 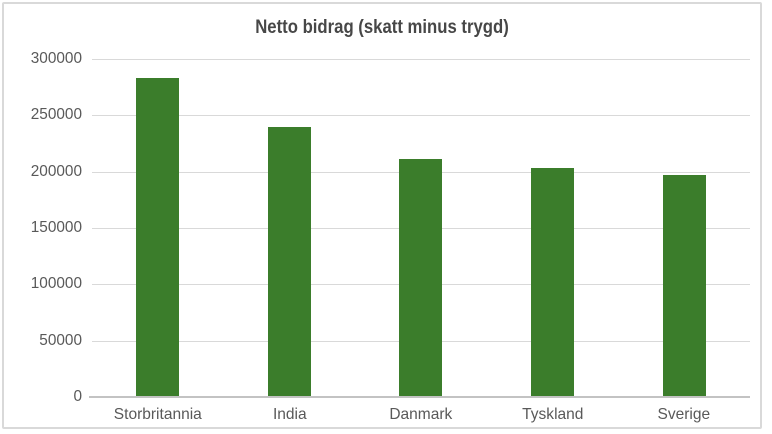 What do you see at coordinates (421, 278) in the screenshot?
I see `bar-danmark` at bounding box center [421, 278].